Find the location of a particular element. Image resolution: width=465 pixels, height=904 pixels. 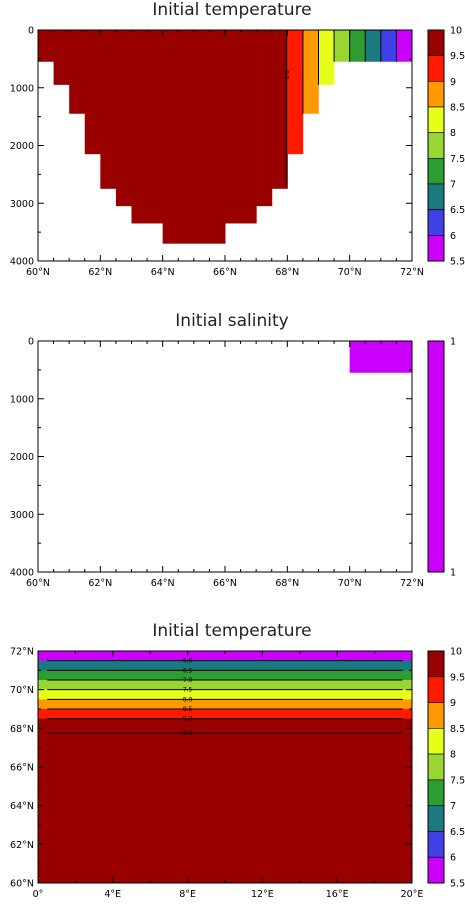

panel1-ytick-label: 3000 is located at coordinates (22, 204).